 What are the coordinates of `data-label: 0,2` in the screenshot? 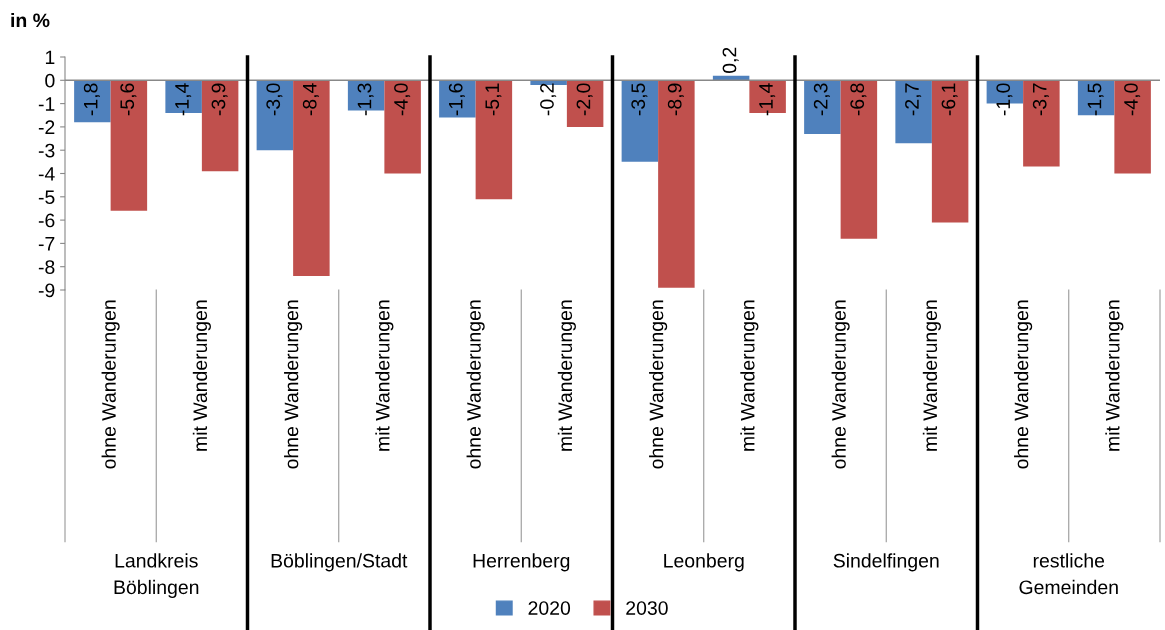 It's located at (730, 60).